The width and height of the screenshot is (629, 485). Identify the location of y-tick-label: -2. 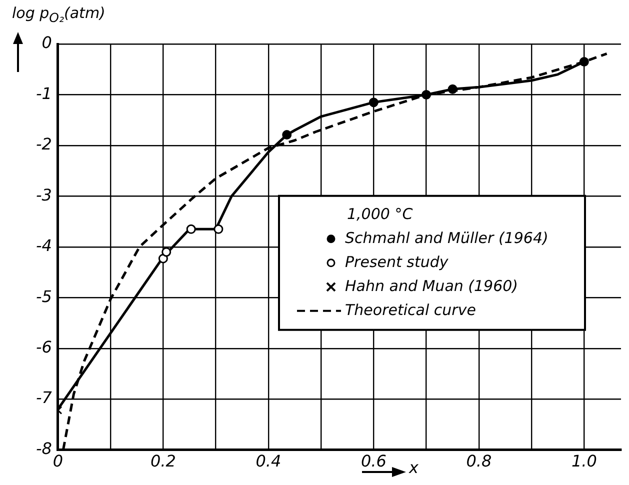
(44, 144).